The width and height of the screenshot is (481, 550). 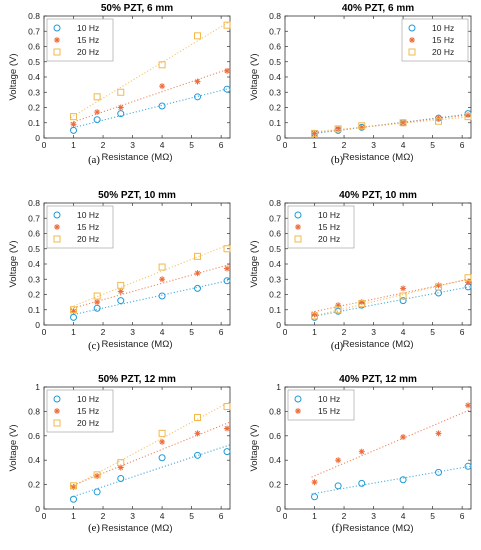 I want to click on legend-marker-15-hz, so click(x=57, y=411).